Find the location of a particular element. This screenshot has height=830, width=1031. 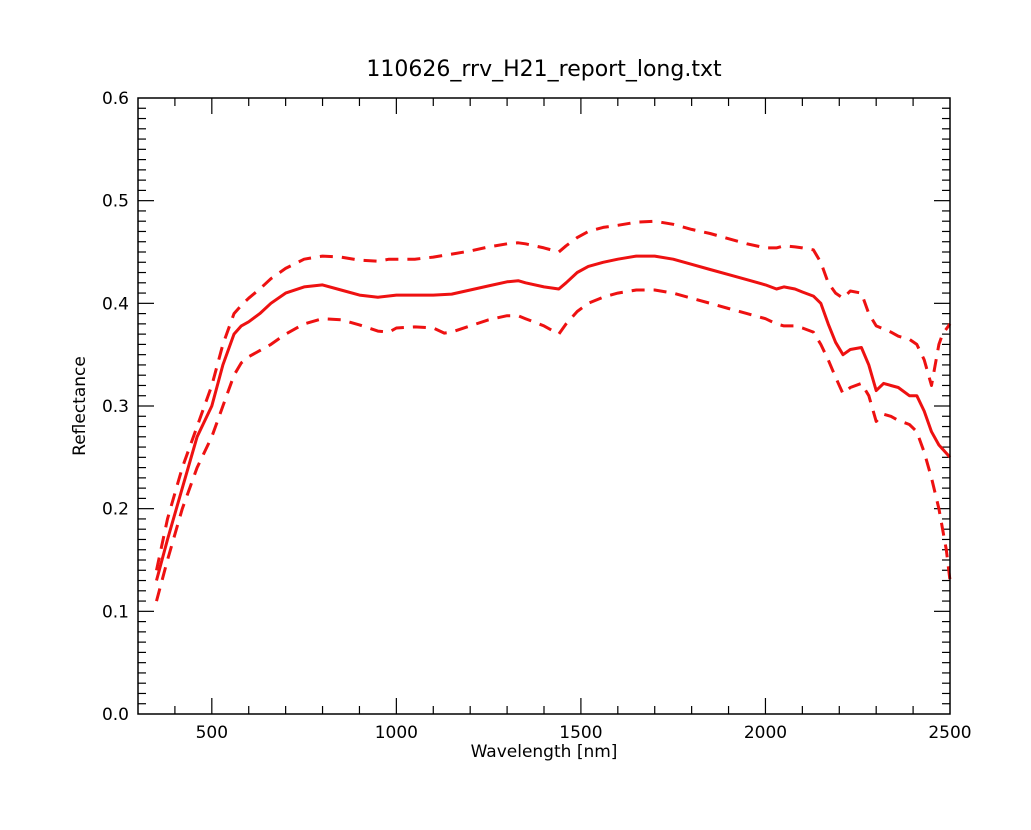

y-tick-labels: 0.0 0.1 0.2 0.3 0.4 0.5 0.6 is located at coordinates (115, 407).